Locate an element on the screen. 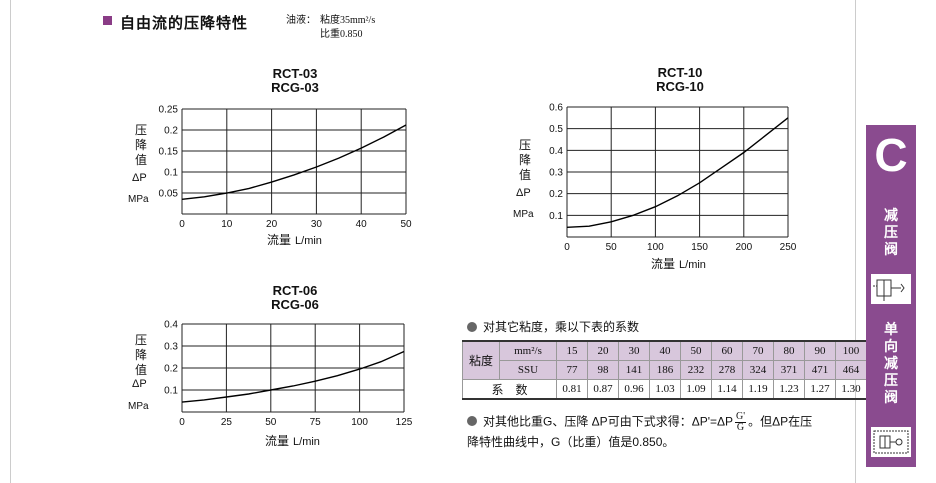 The image size is (936, 483). table-unit-cell: mm²/s is located at coordinates (528, 350).